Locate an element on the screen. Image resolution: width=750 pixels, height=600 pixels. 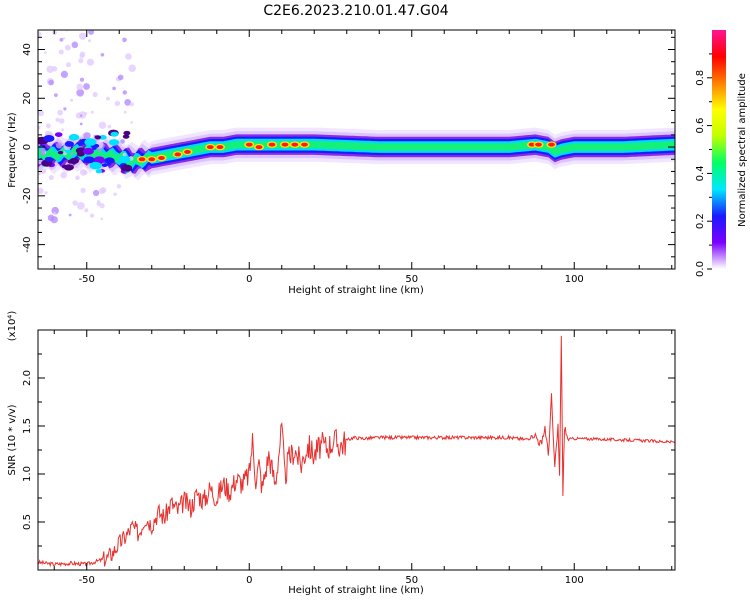
colorbar-tick-label: 0.0 is located at coordinates (700, 269).